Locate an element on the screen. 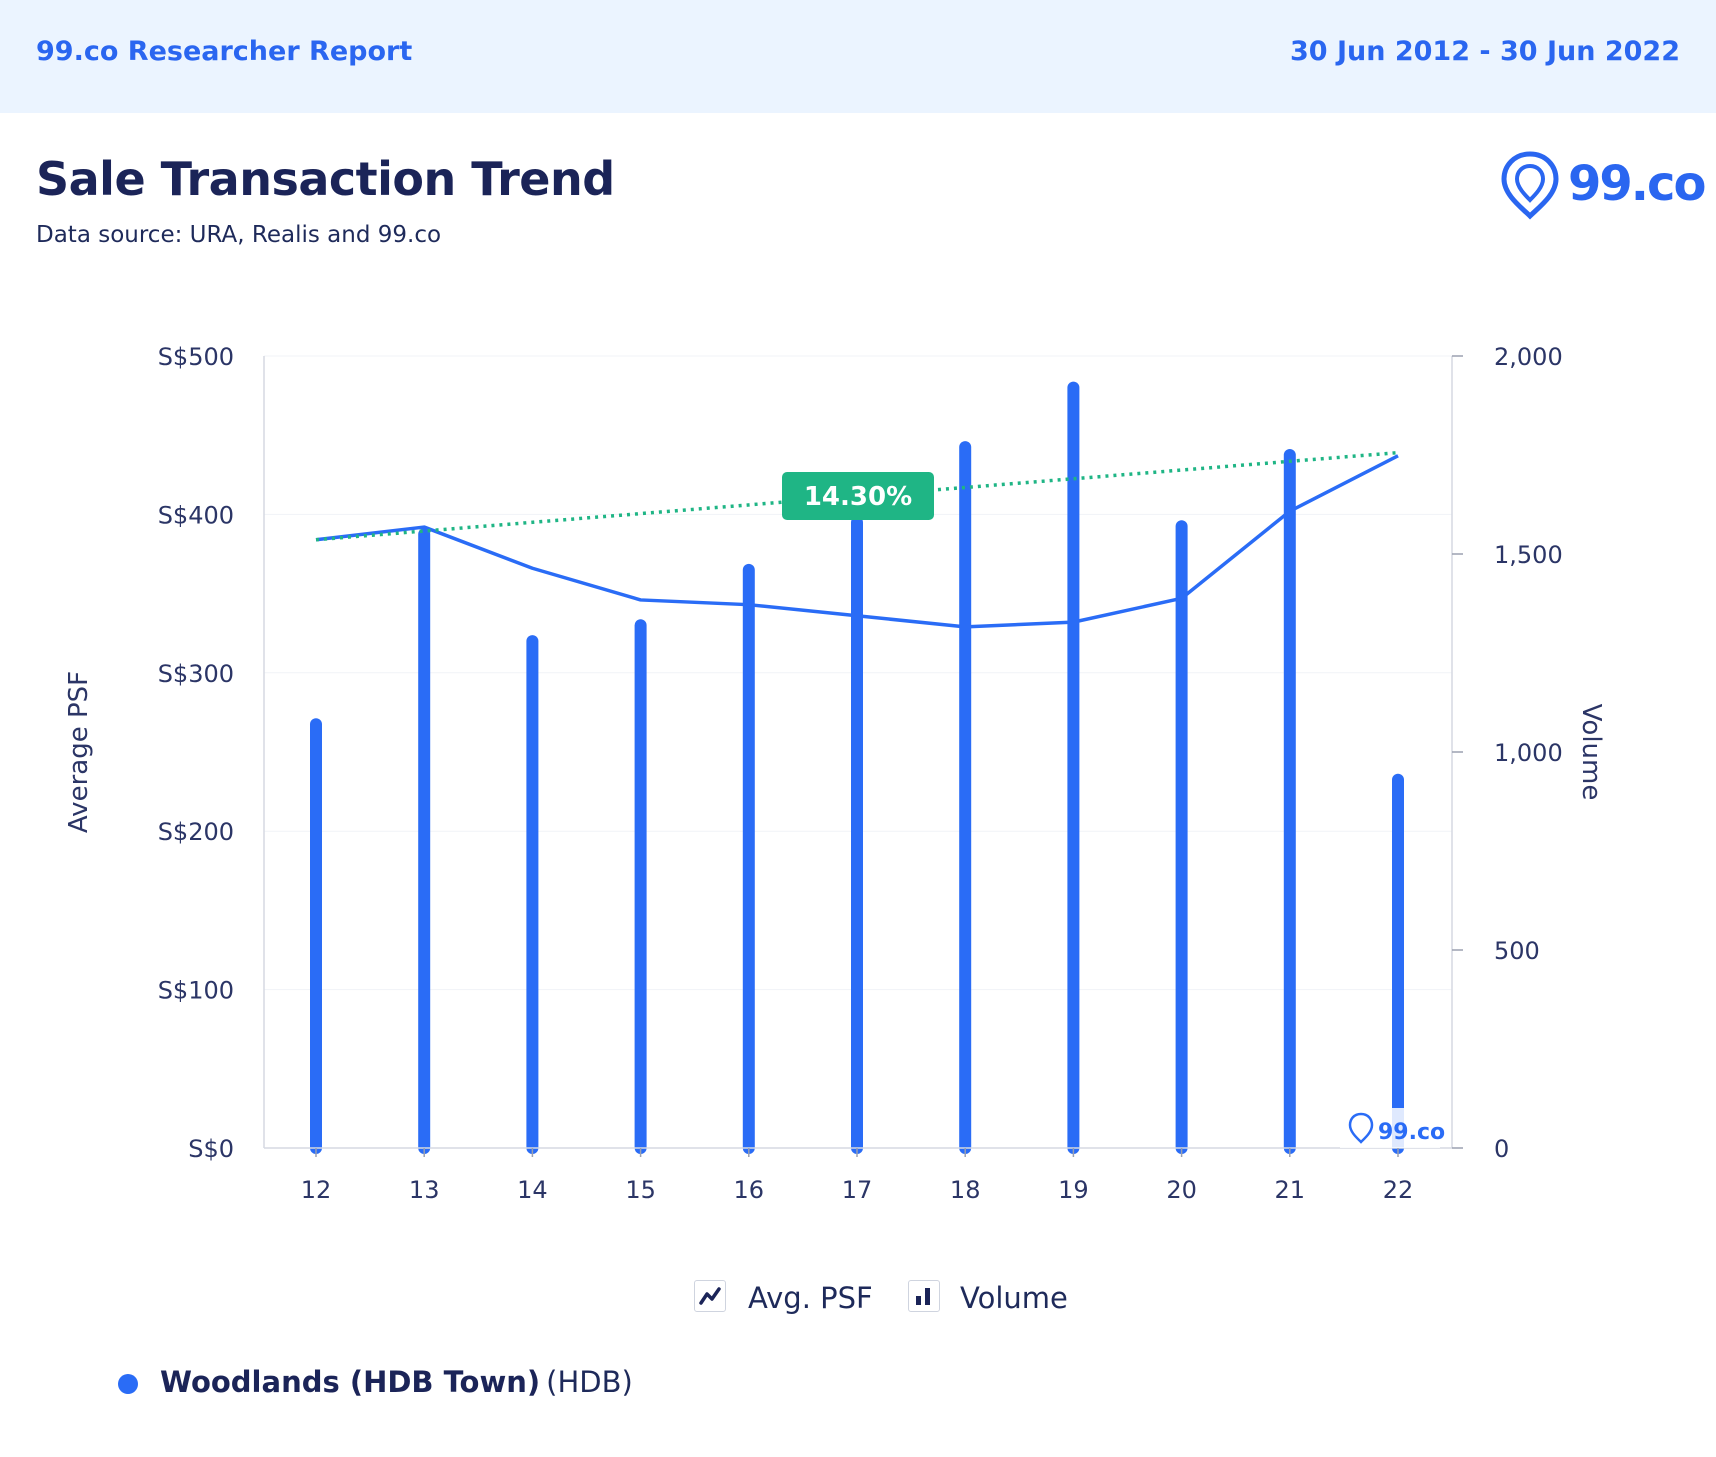 The image size is (1716, 1457). avg-psf-line is located at coordinates (857, 541).